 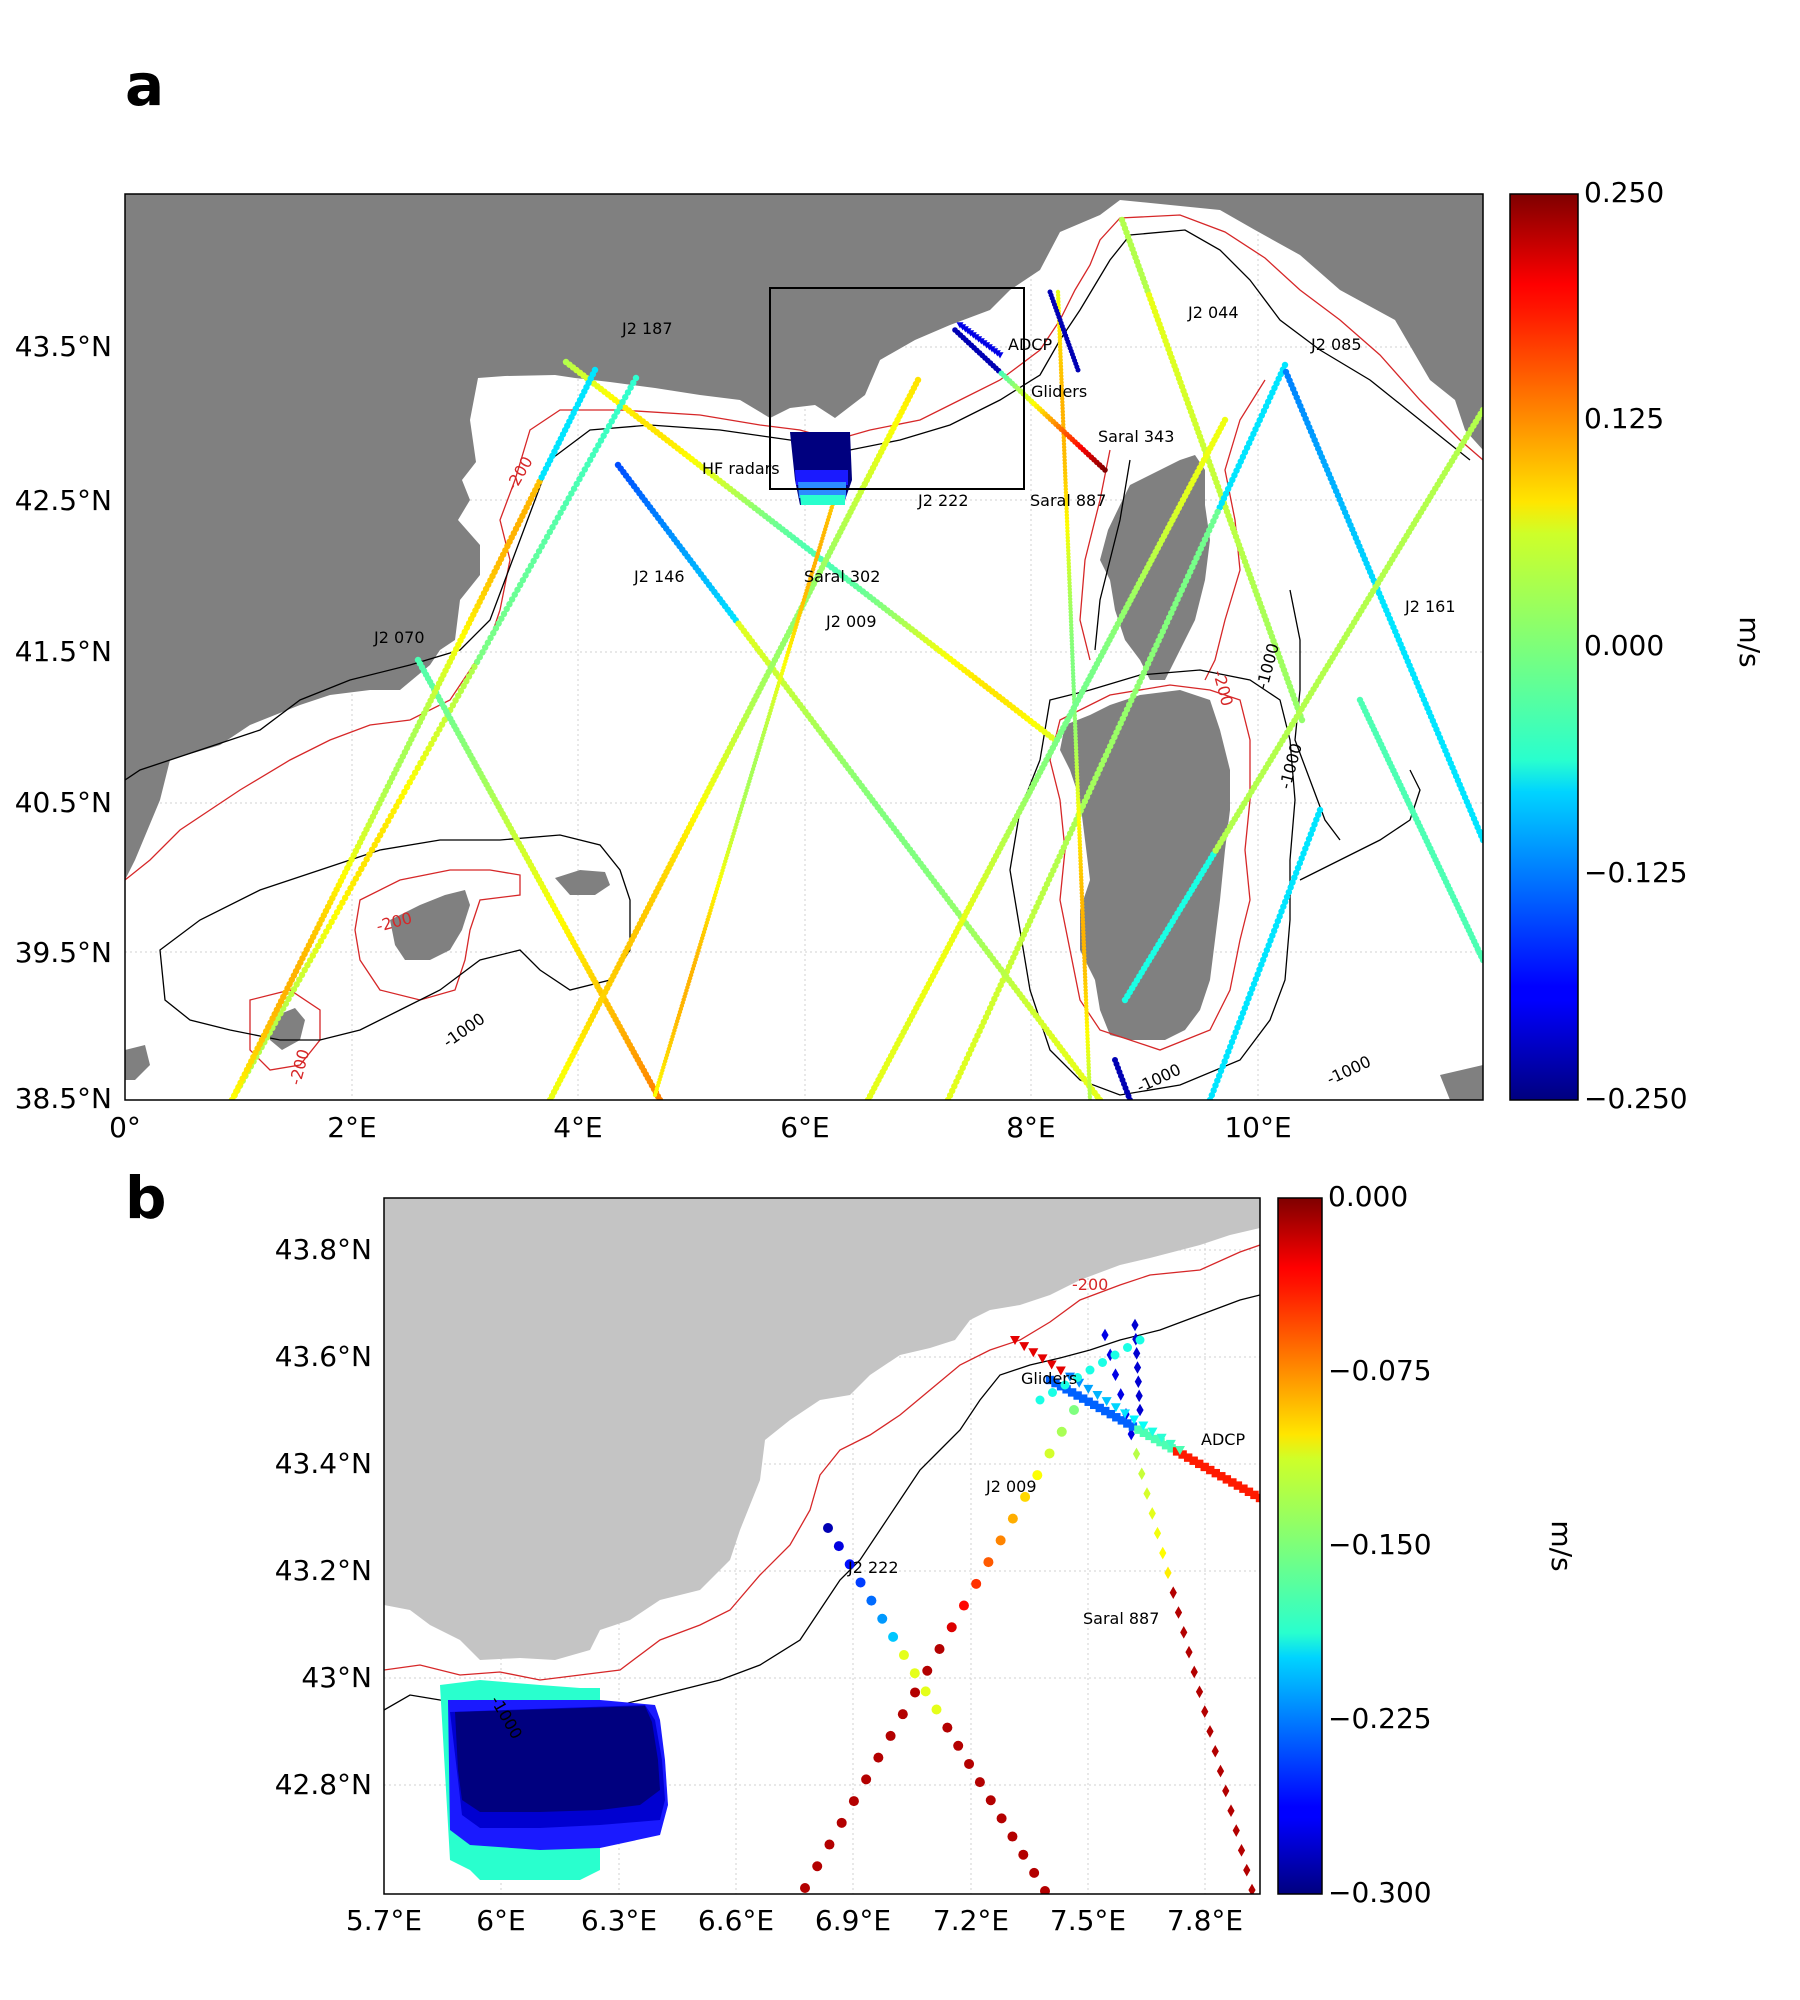 What do you see at coordinates (1059, 391) in the screenshot?
I see `label-gliders: Gliders` at bounding box center [1059, 391].